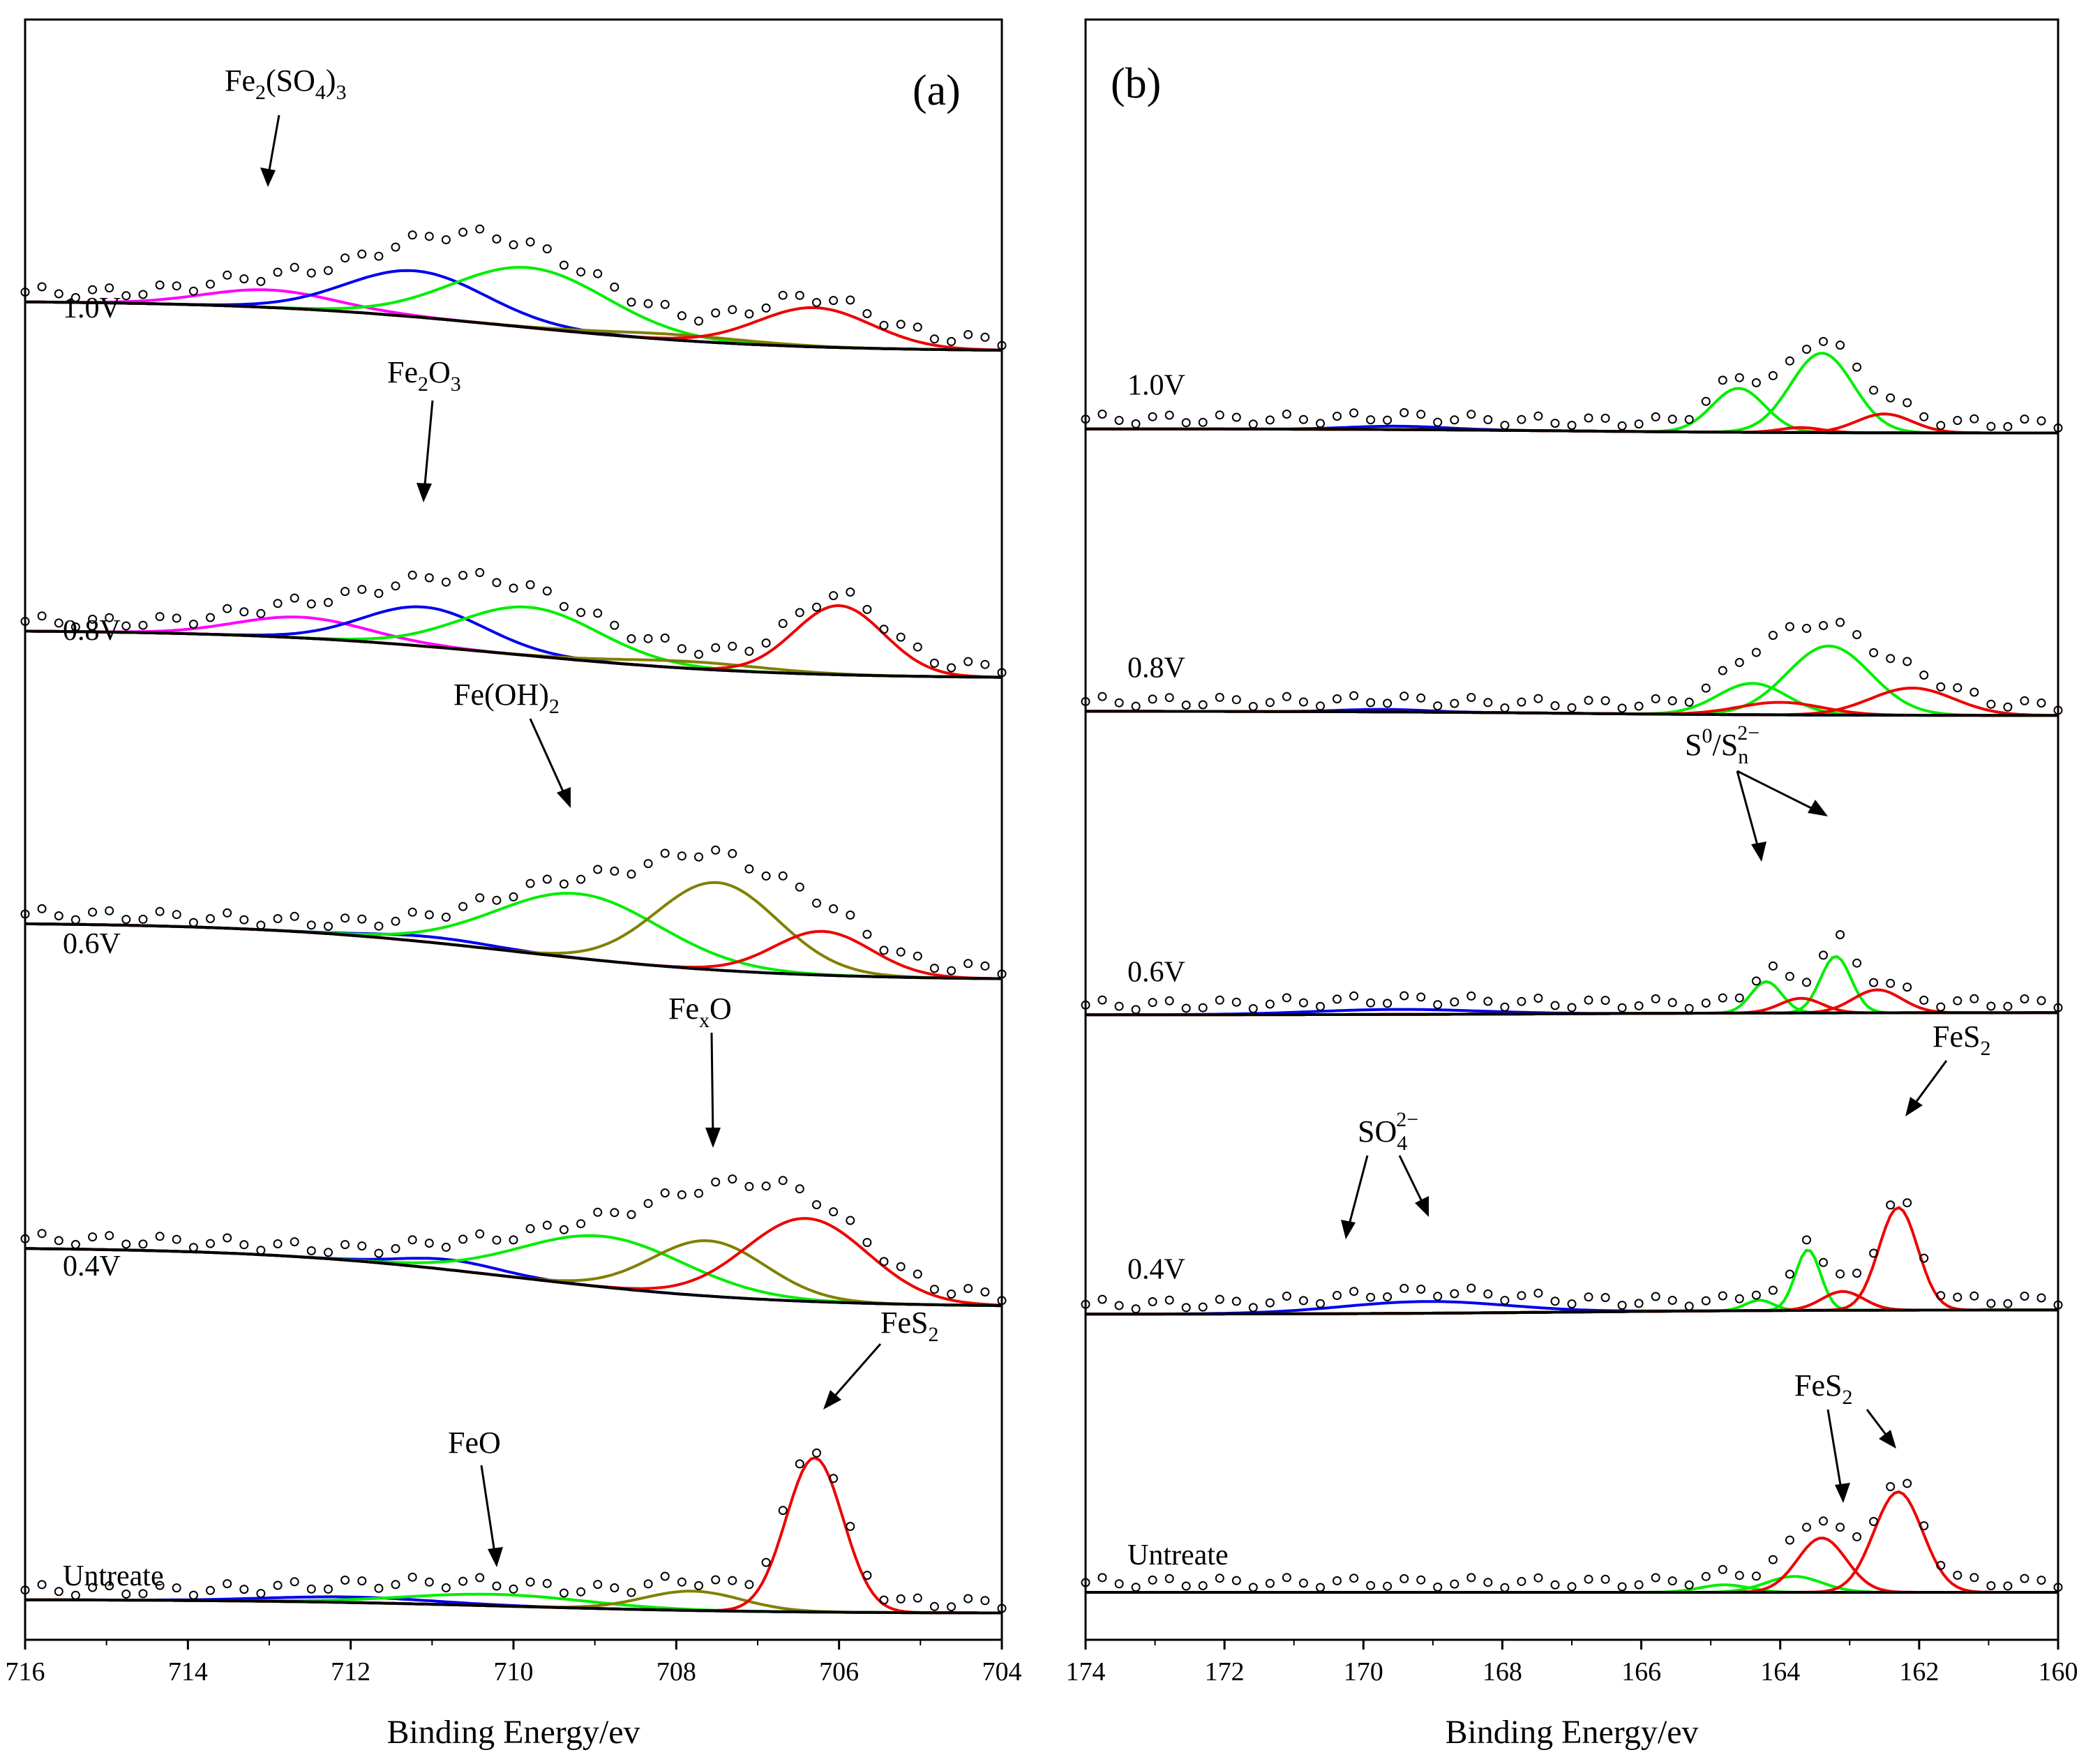 This screenshot has height=1764, width=2086. I want to click on svg-text: FeS2, so click(1962, 1040).